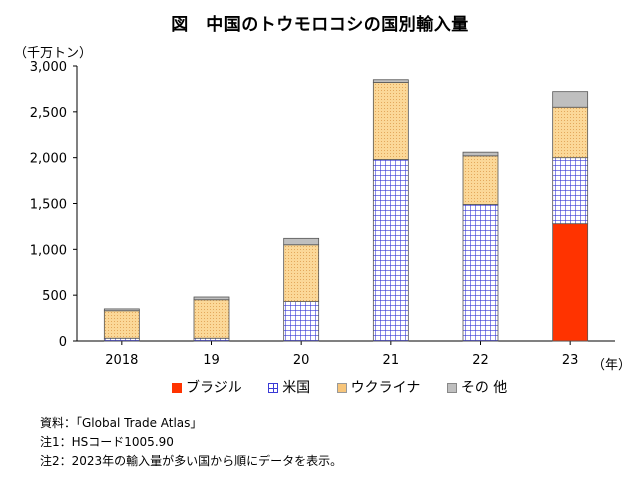  What do you see at coordinates (48, 67) in the screenshot?
I see `y-tick-label: 3,000` at bounding box center [48, 67].